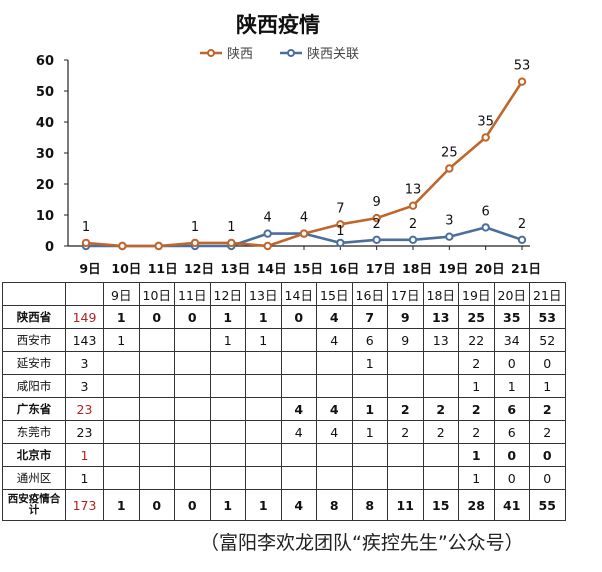  I want to click on table-row: 通州区 1 1 0 0, so click(284, 478).